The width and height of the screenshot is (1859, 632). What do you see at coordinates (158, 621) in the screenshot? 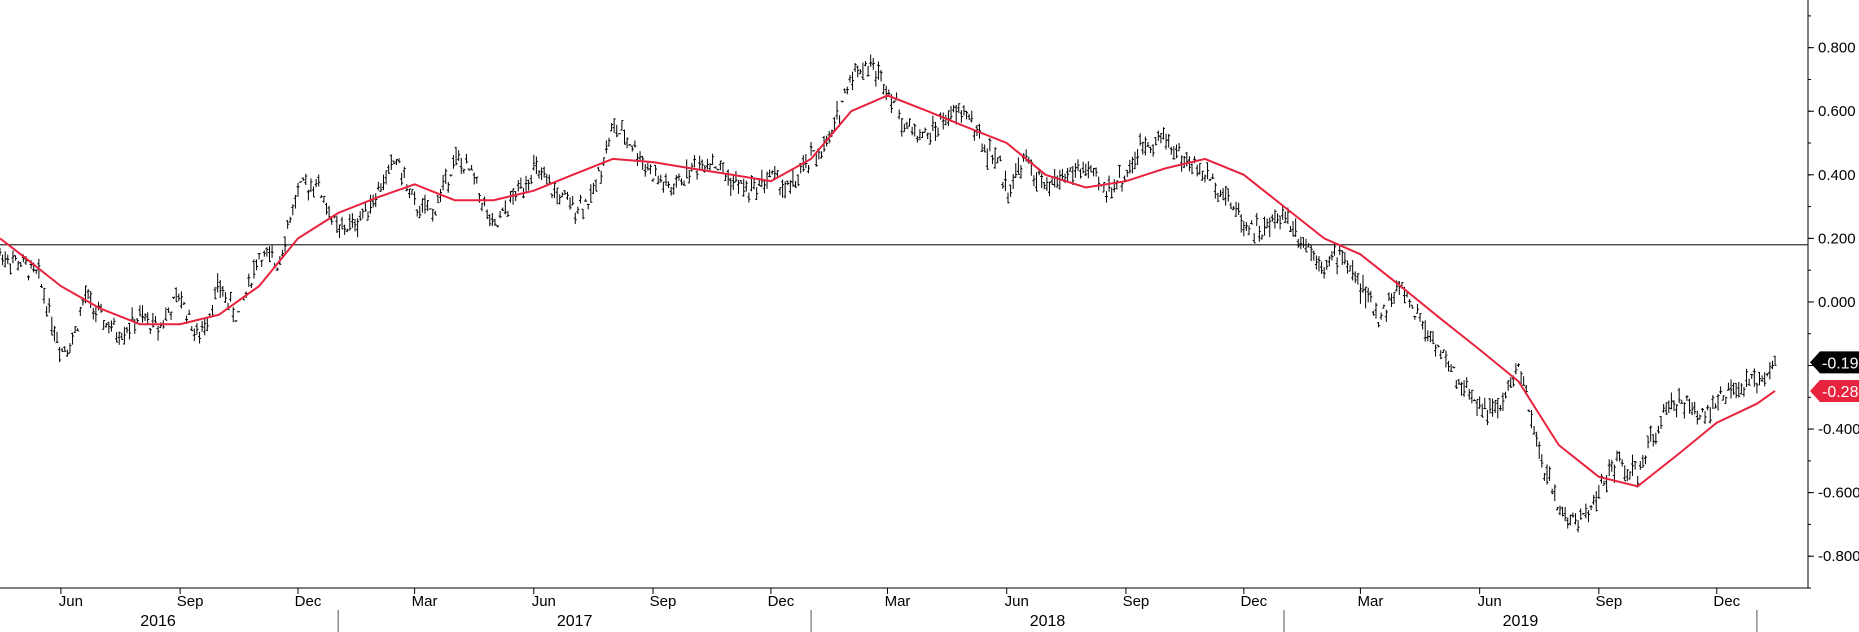
I see `year-label: 2016` at bounding box center [158, 621].